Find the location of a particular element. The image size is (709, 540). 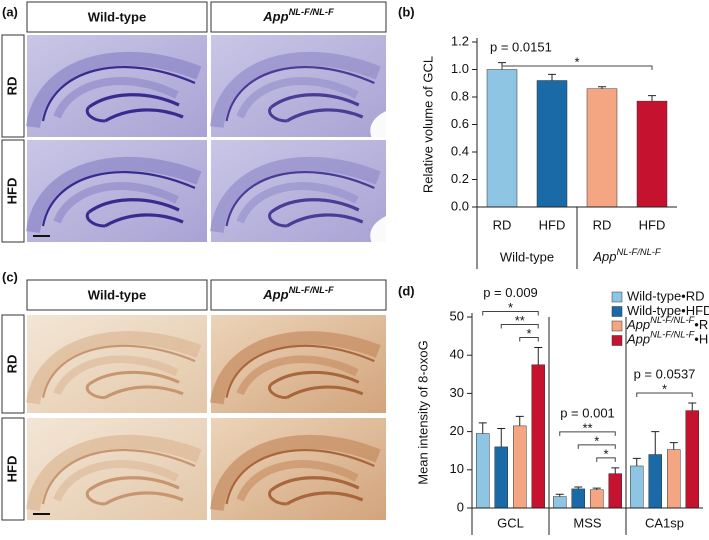

legend-label-sup: NL-F/NL-F is located at coordinates (672, 320).